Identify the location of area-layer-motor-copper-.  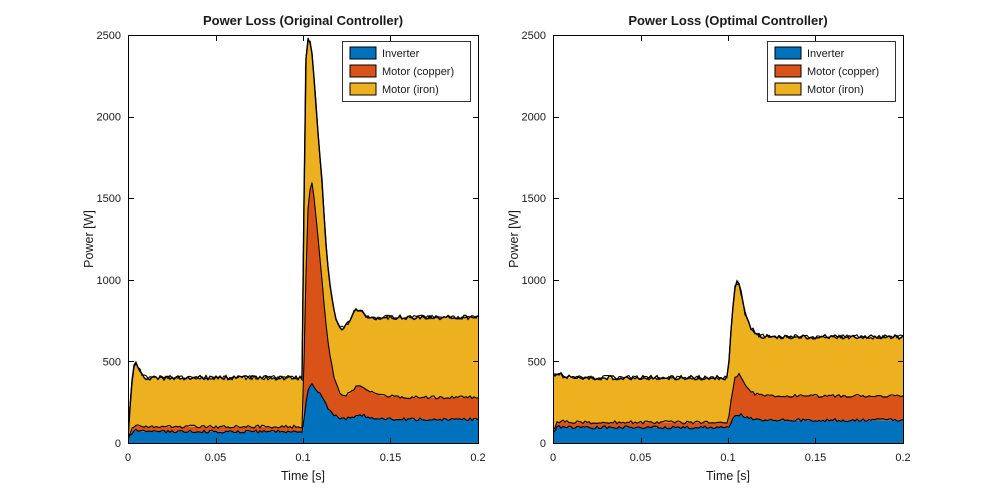
(728, 403).